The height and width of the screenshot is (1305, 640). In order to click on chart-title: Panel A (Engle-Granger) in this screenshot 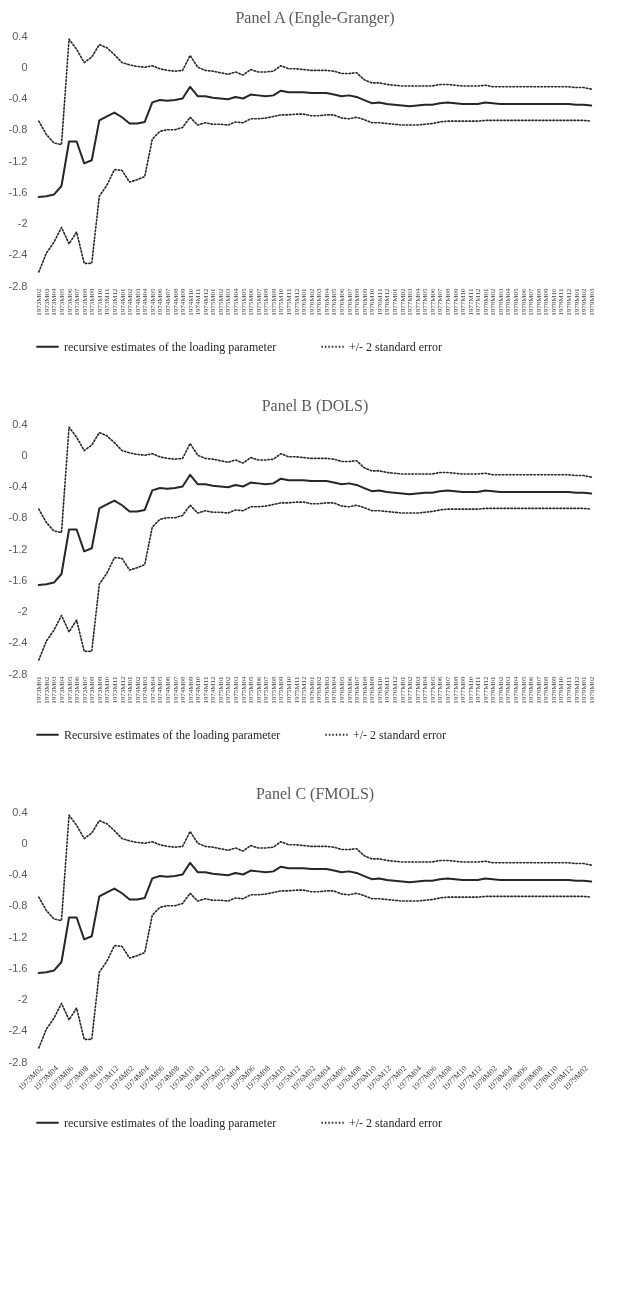, I will do `click(315, 18)`.